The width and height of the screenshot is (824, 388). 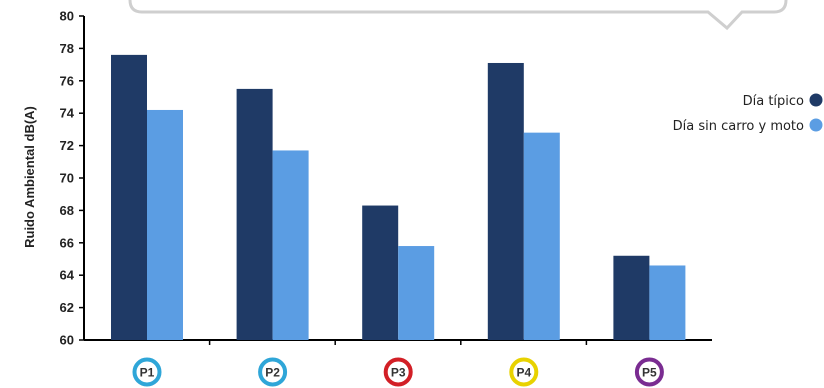 I want to click on y-tick-label: 70, so click(x=67, y=178).